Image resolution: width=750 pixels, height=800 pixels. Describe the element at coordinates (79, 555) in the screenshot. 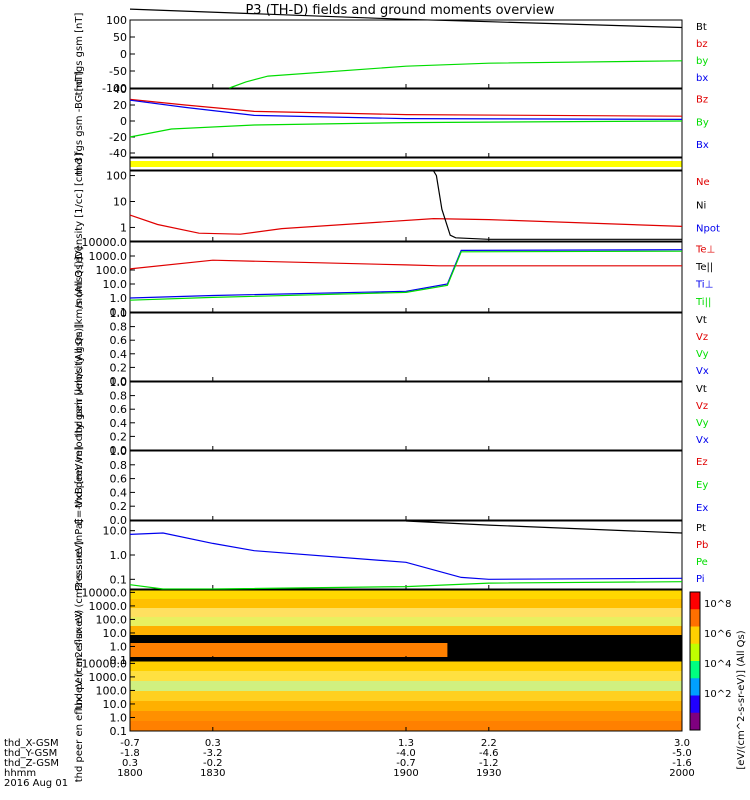

I see `y-axis-label: Pressure [nPa]` at that location.